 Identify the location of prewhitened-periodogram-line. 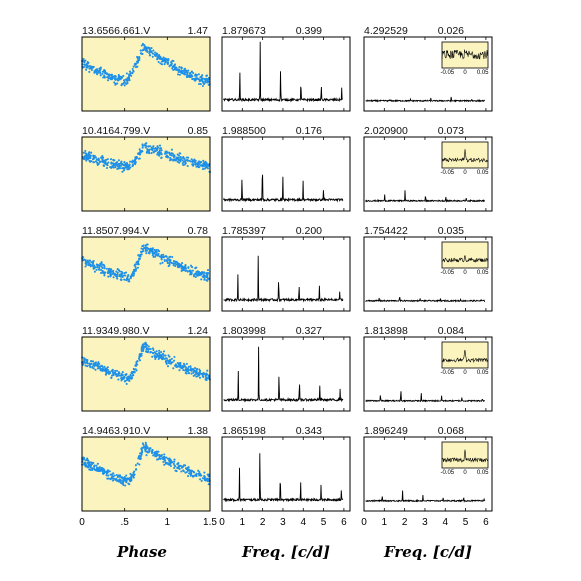
(425, 197).